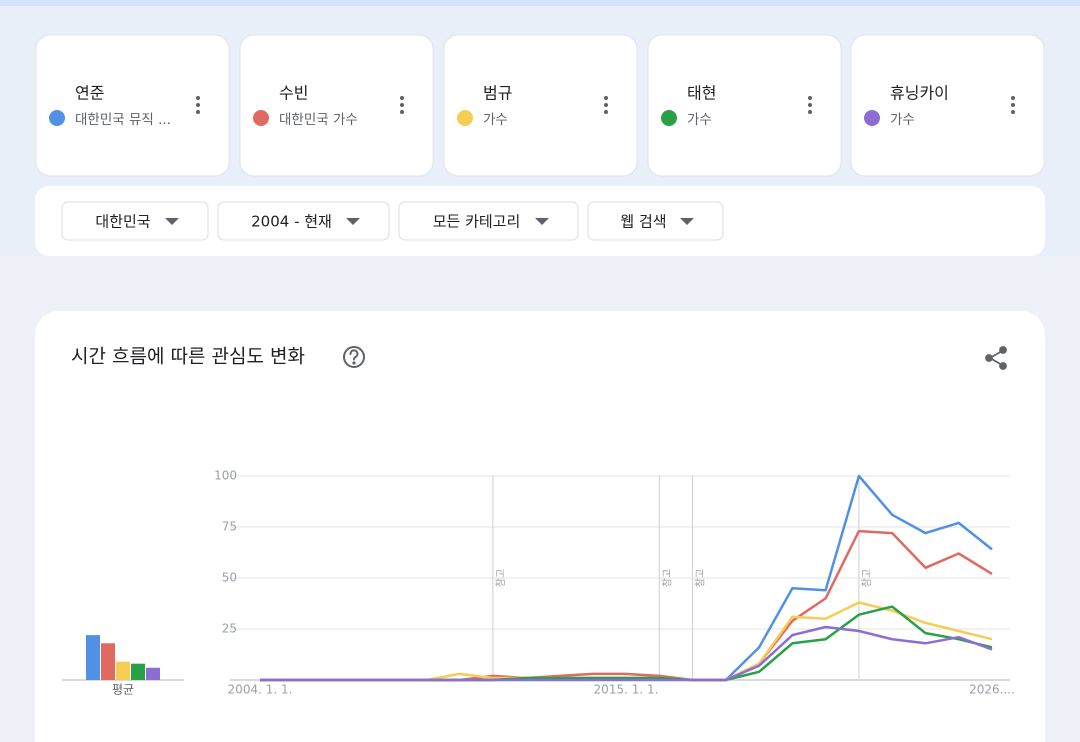 Image resolution: width=1080 pixels, height=742 pixels. Describe the element at coordinates (122, 222) in the screenshot. I see `dropdown-label: 대한민국` at that location.